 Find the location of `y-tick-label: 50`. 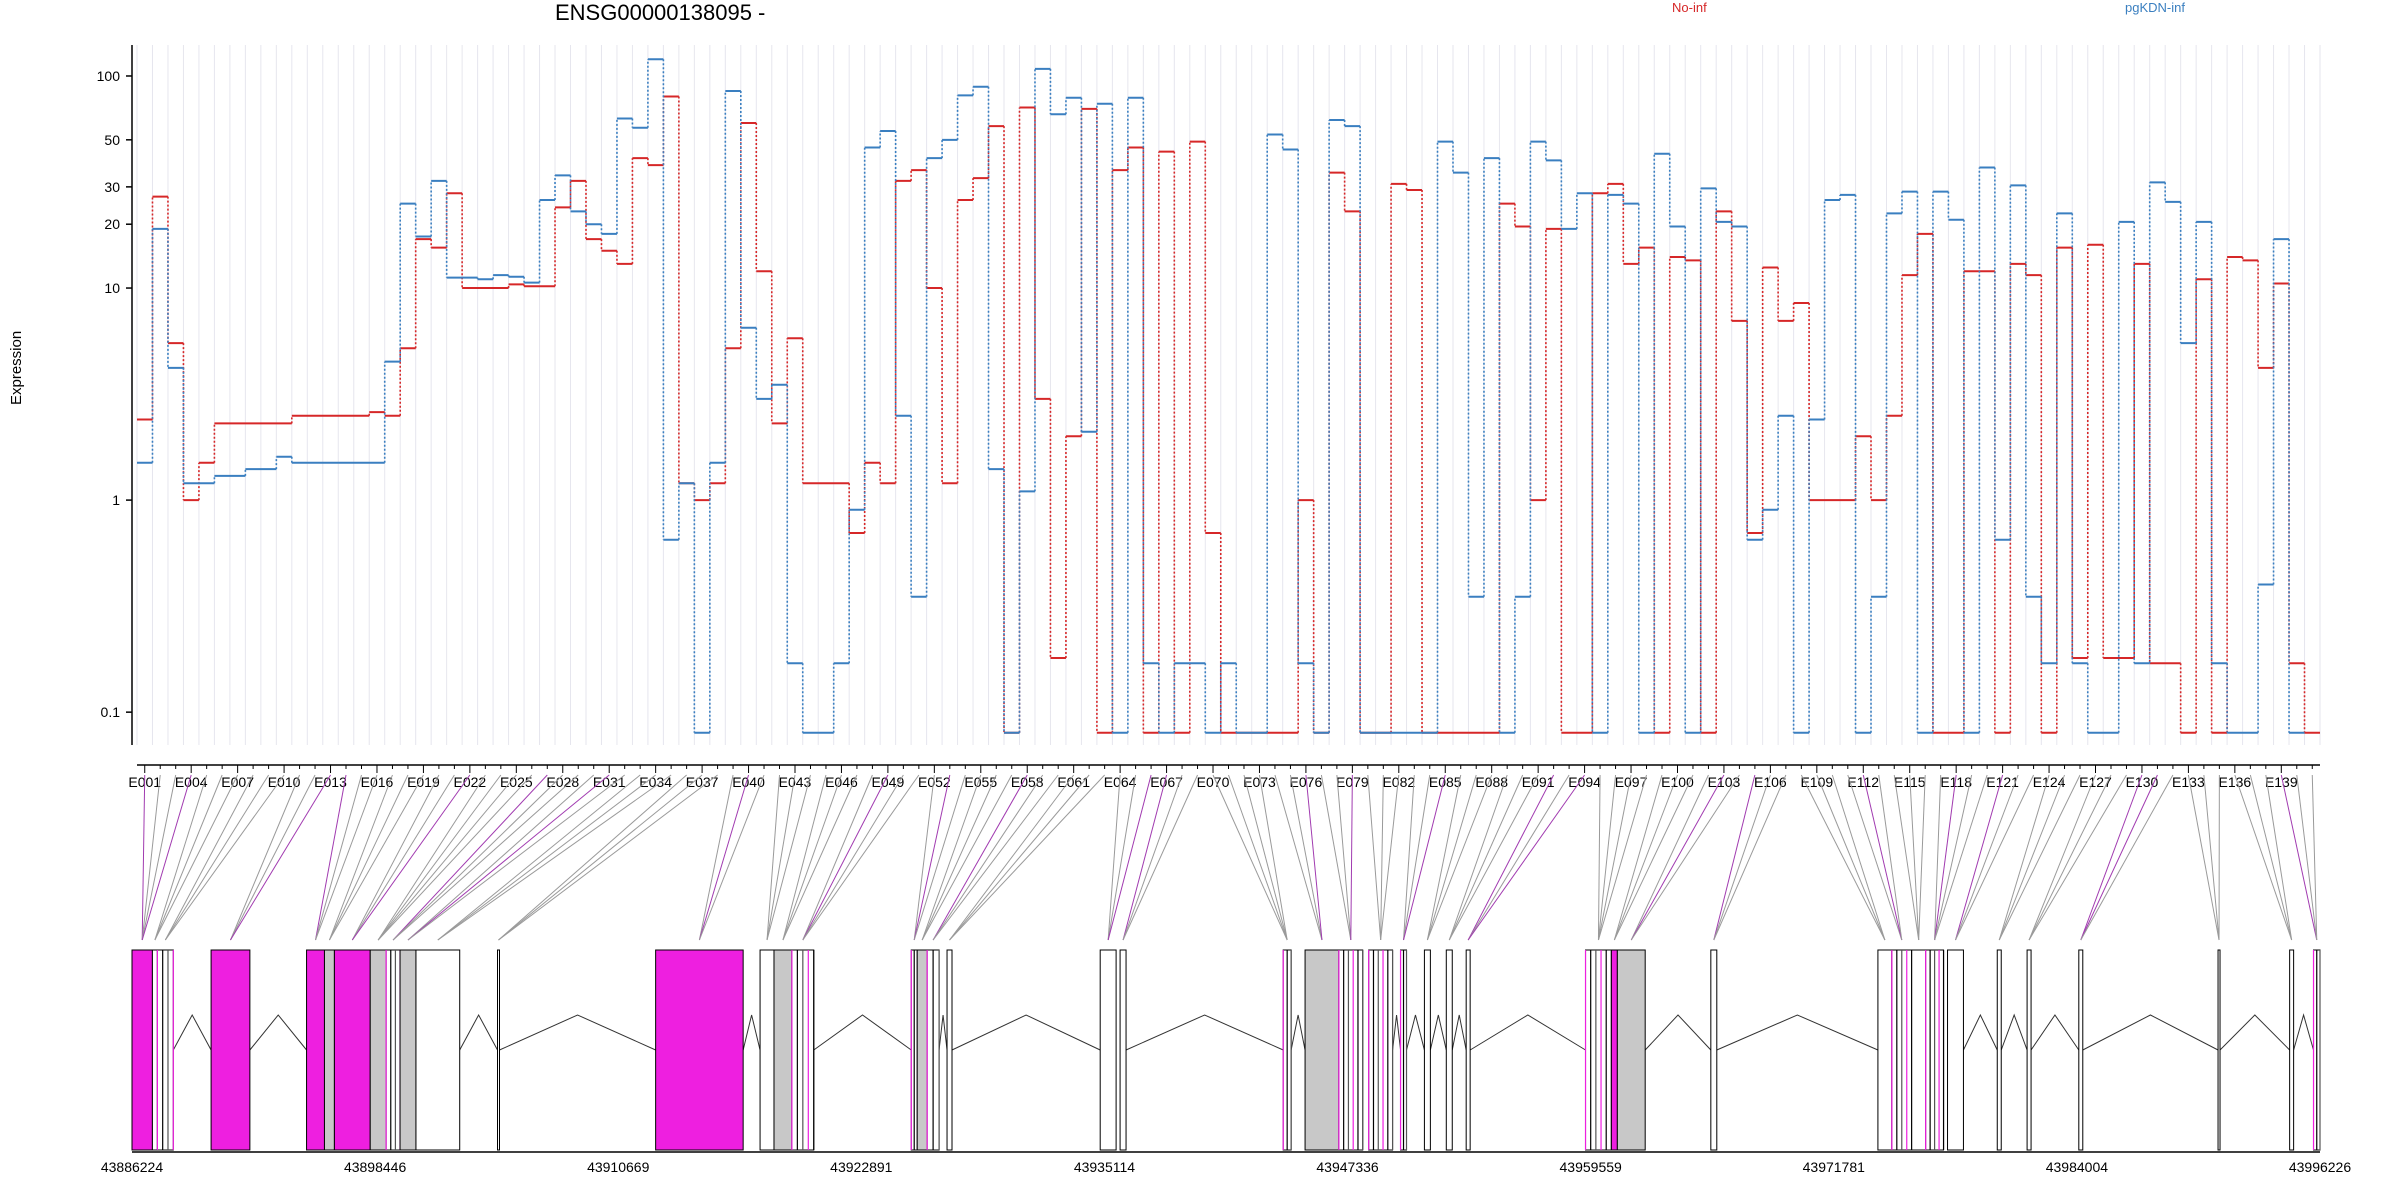

y-tick-label: 50 is located at coordinates (112, 140).